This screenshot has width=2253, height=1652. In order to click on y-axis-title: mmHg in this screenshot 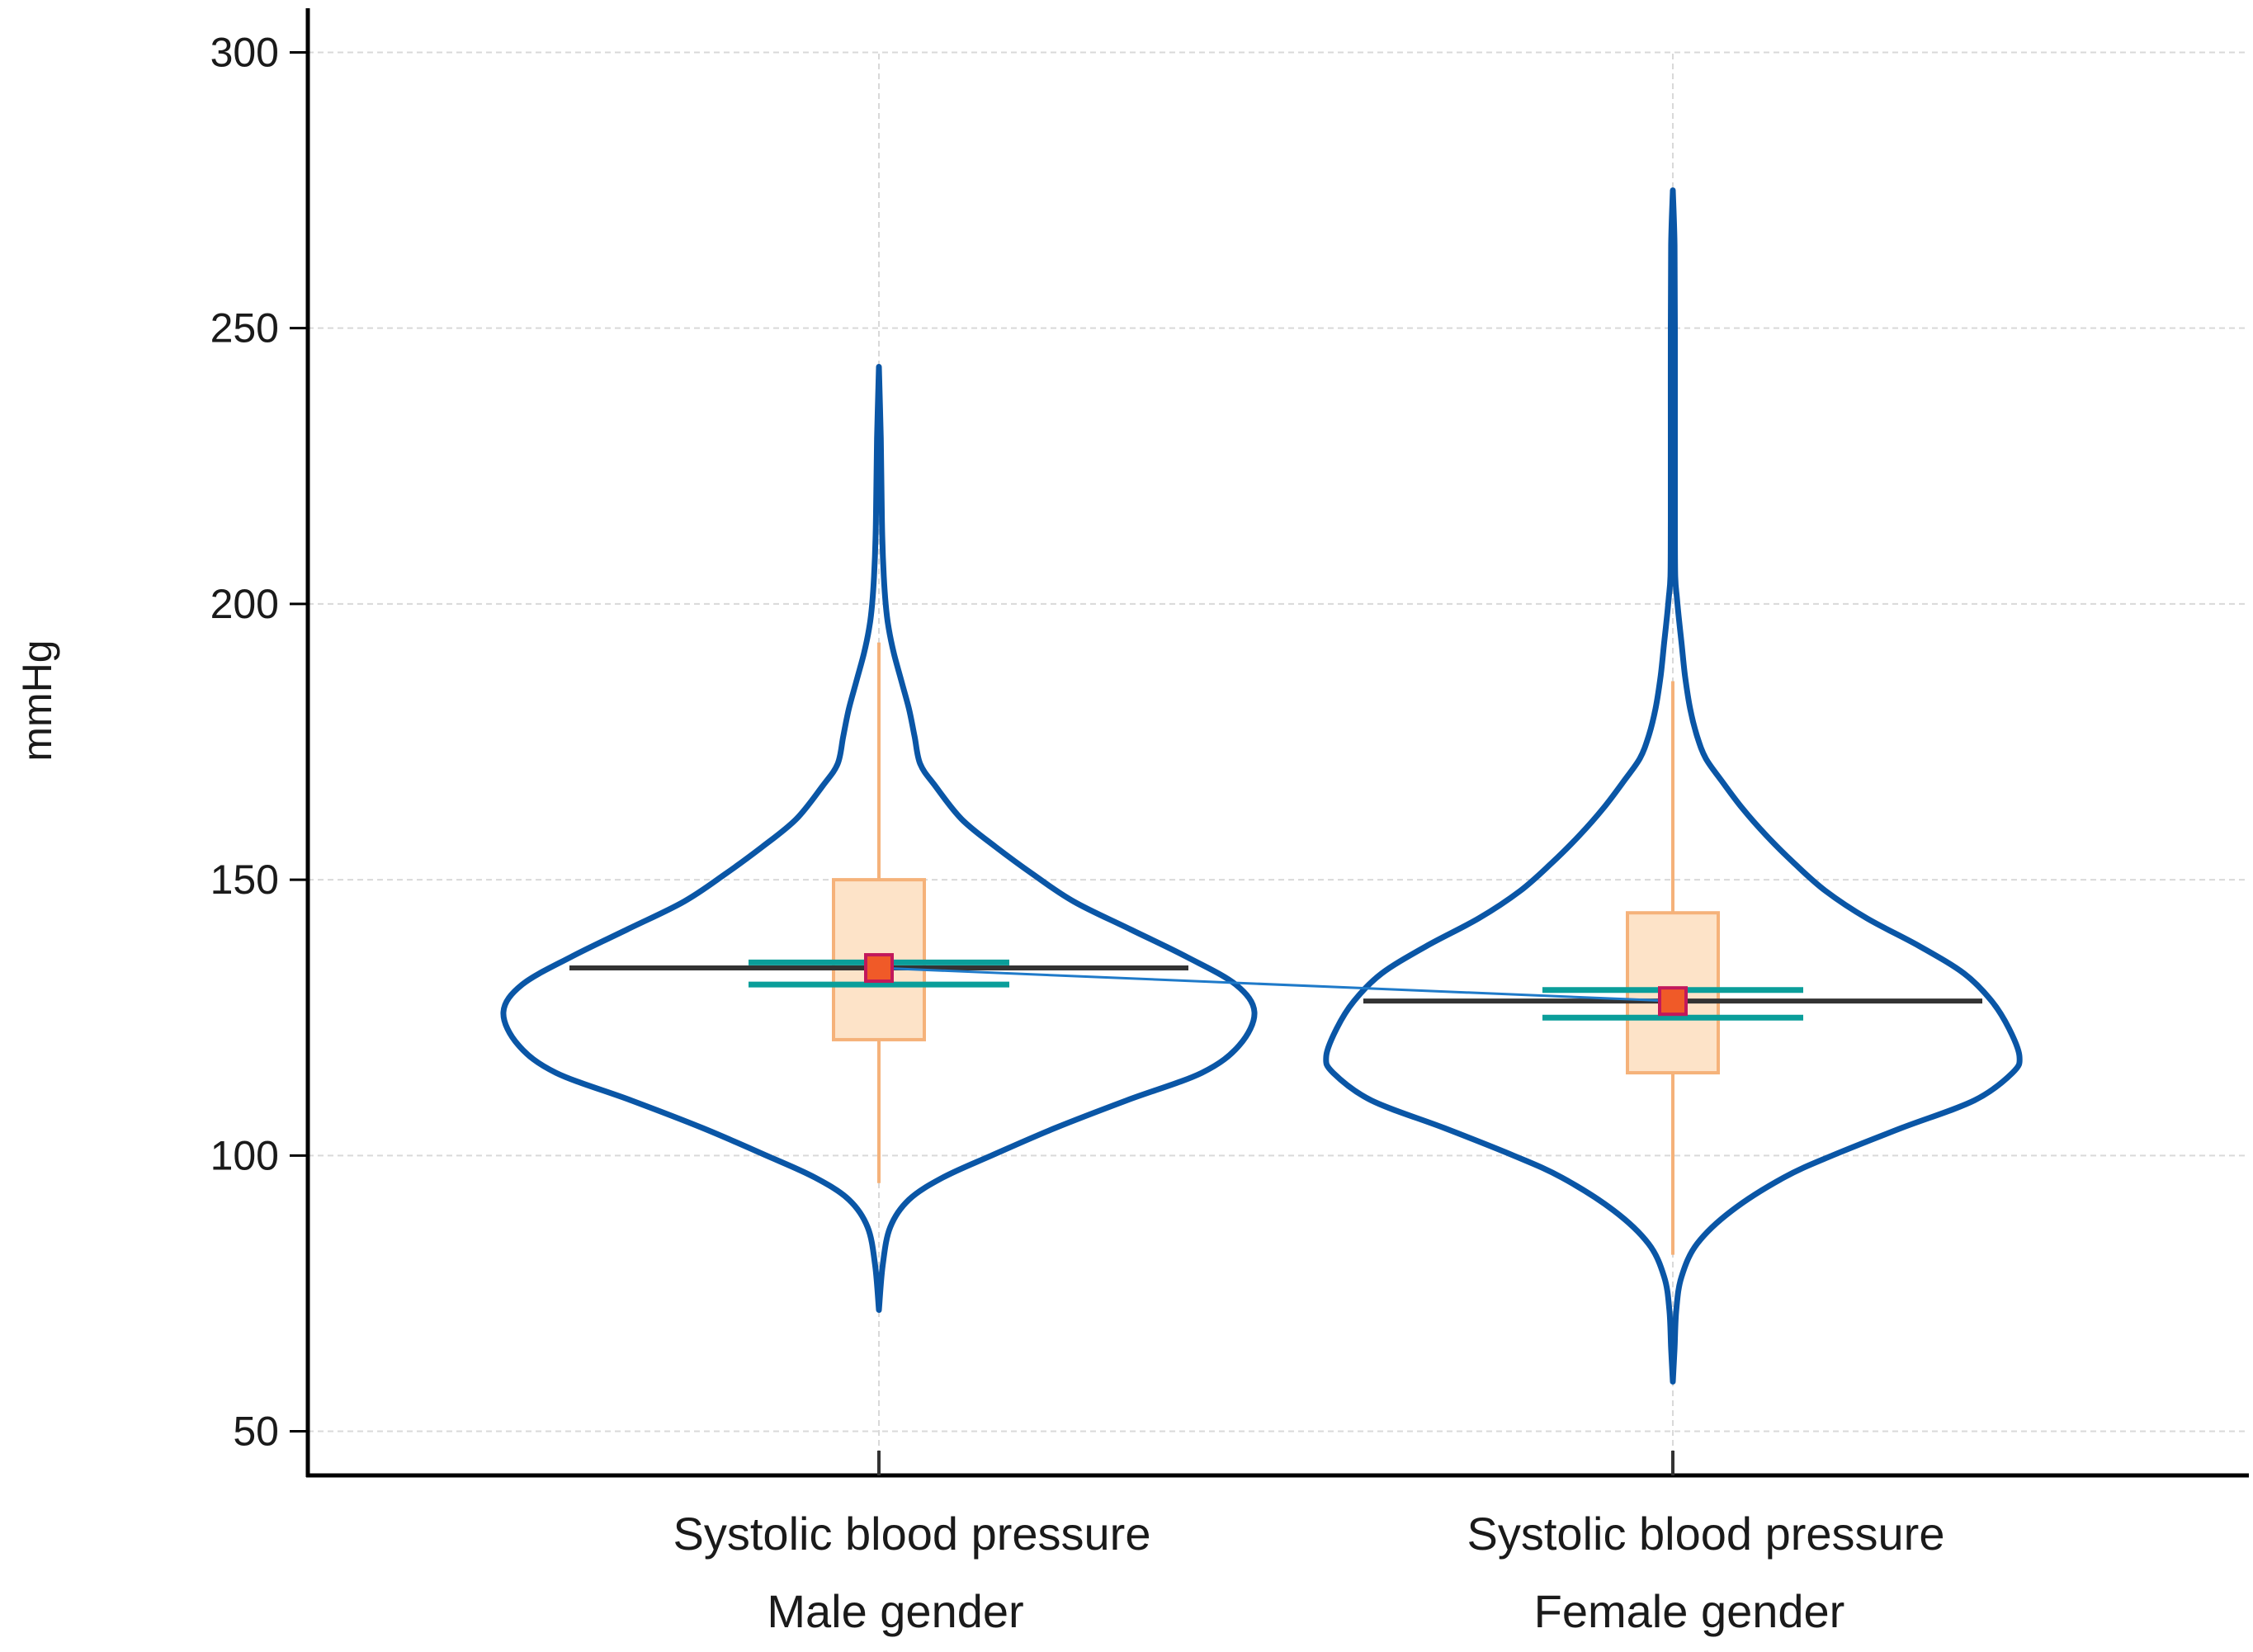, I will do `click(37, 701)`.